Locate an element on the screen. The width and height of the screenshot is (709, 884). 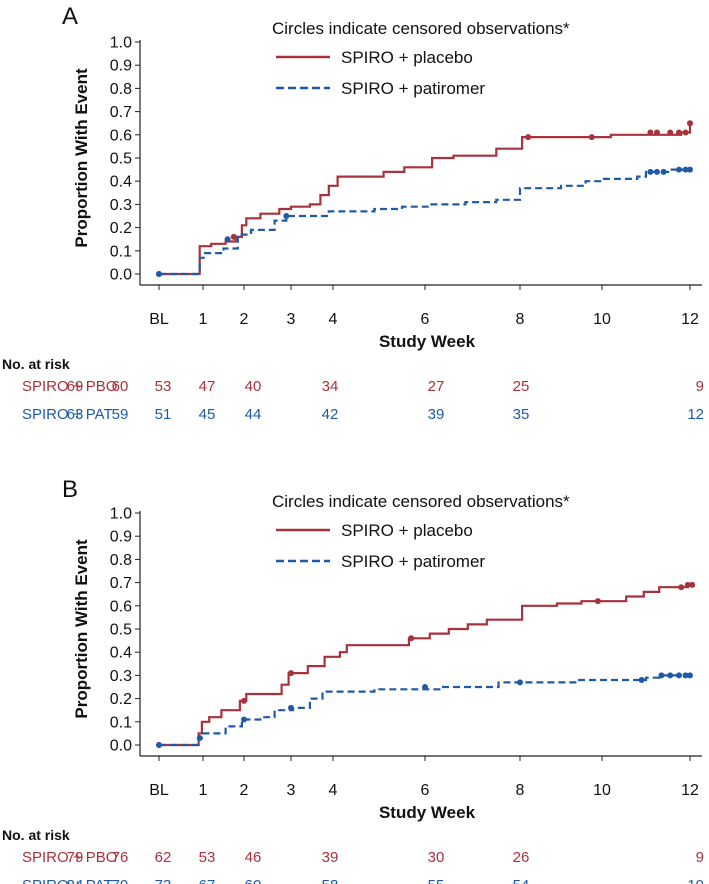
risk-value: 19 is located at coordinates (695, 880).